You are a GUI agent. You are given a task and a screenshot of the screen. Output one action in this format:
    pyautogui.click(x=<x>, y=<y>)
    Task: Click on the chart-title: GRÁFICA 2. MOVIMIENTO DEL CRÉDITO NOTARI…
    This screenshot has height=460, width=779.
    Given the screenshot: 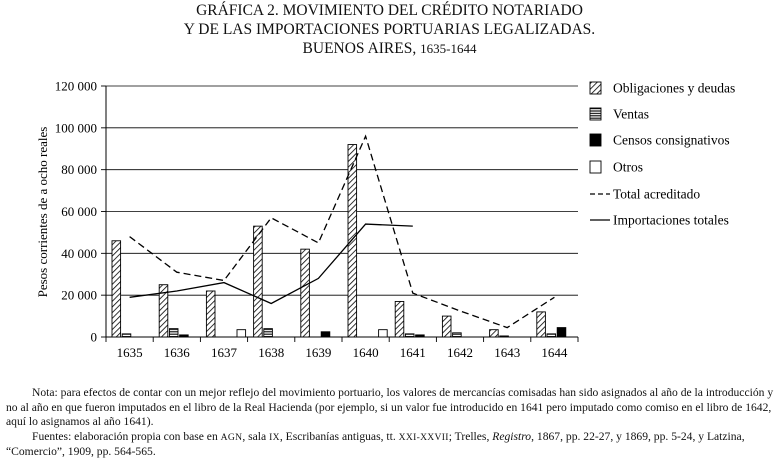 What is the action you would take?
    pyautogui.click(x=389, y=29)
    